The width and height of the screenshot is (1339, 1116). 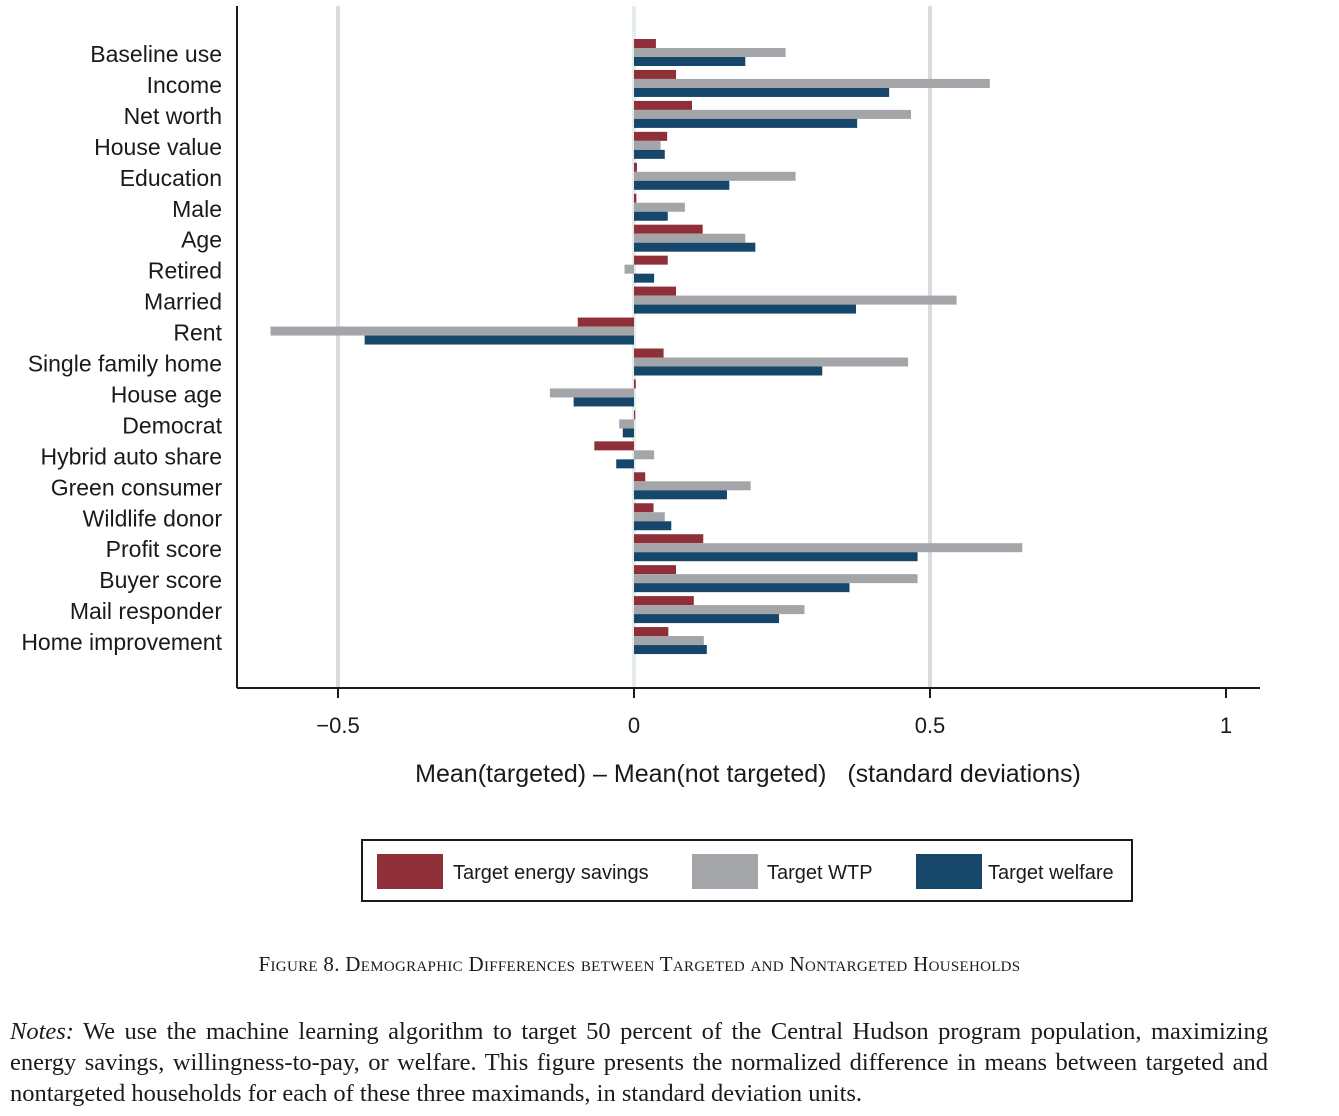 I want to click on category-label: Education, so click(x=171, y=178).